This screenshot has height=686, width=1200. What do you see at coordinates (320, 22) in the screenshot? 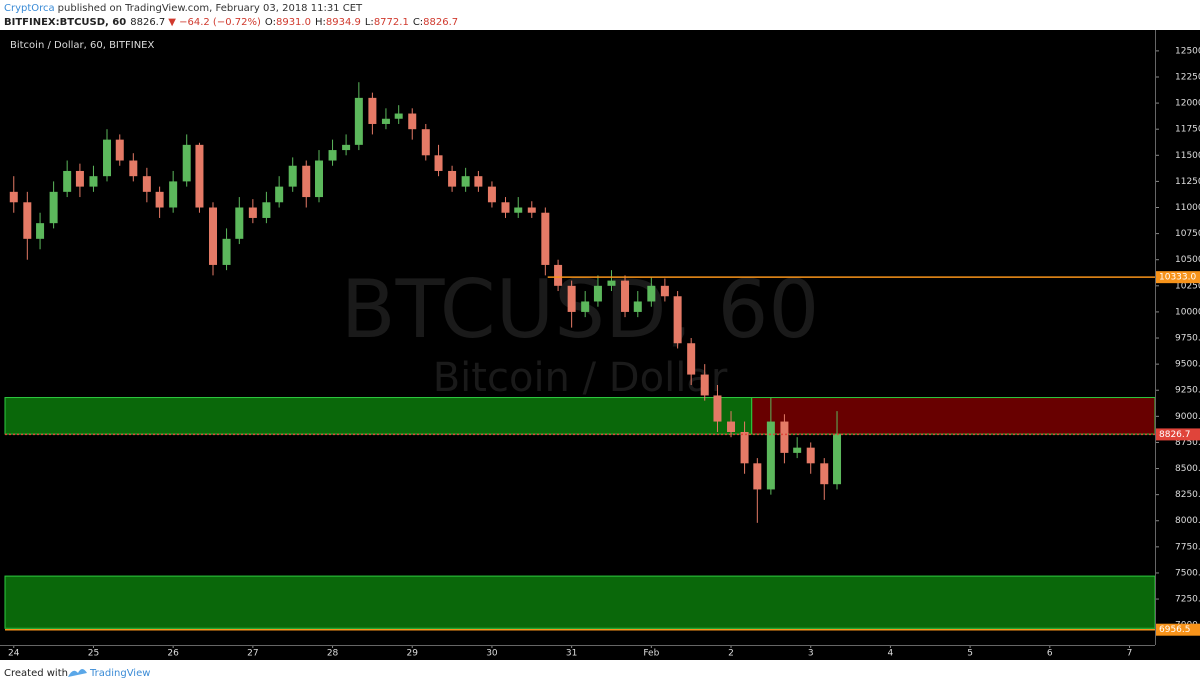
I see `ohlc-label: H:` at bounding box center [320, 22].